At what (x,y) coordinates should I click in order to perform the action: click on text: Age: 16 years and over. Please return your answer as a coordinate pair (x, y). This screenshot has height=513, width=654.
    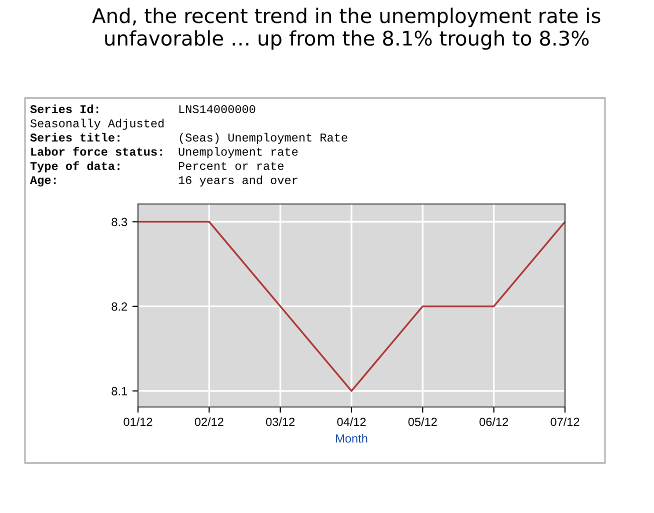
    Looking at the image, I should click on (164, 181).